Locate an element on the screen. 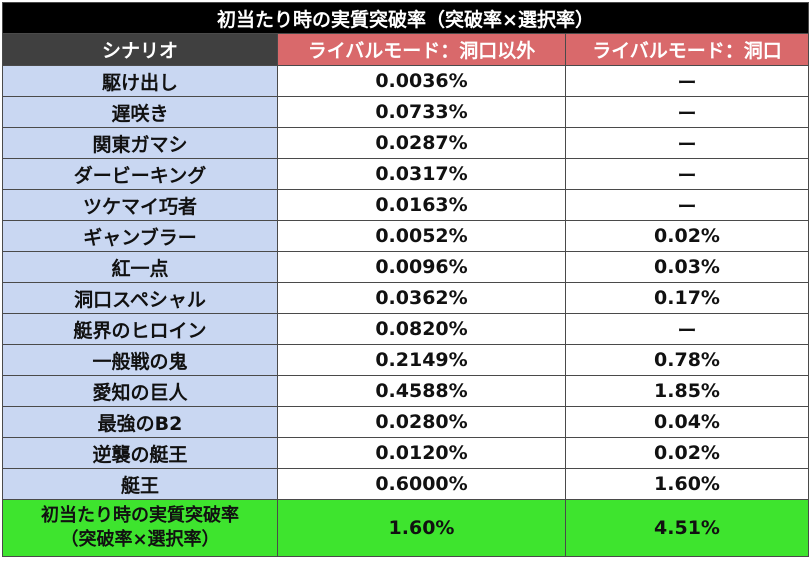  table-row: 洞口スペシャル 0.0362% 0.17% is located at coordinates (406, 298).